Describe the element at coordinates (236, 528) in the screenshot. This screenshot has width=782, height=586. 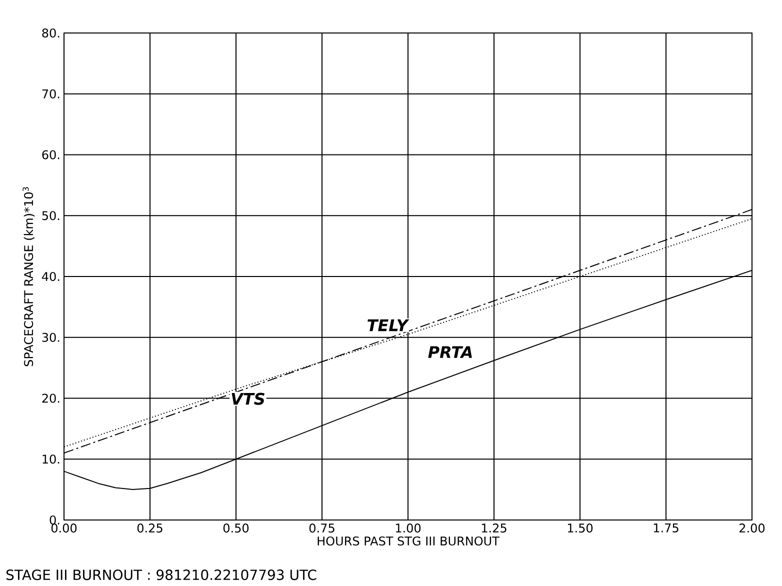
I see `x-tick-label: 0.50` at that location.